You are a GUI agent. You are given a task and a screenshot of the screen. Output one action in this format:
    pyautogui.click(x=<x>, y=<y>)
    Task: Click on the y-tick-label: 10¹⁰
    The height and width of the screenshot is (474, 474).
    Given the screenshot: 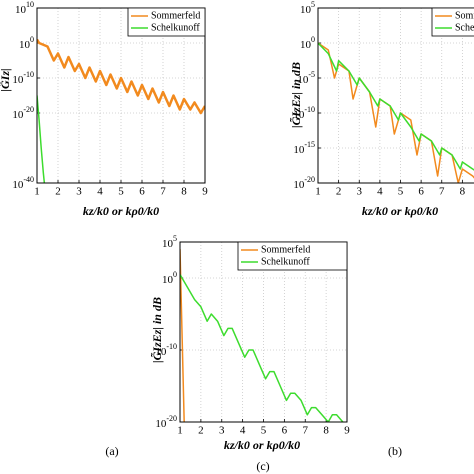 What is the action you would take?
    pyautogui.click(x=24, y=8)
    